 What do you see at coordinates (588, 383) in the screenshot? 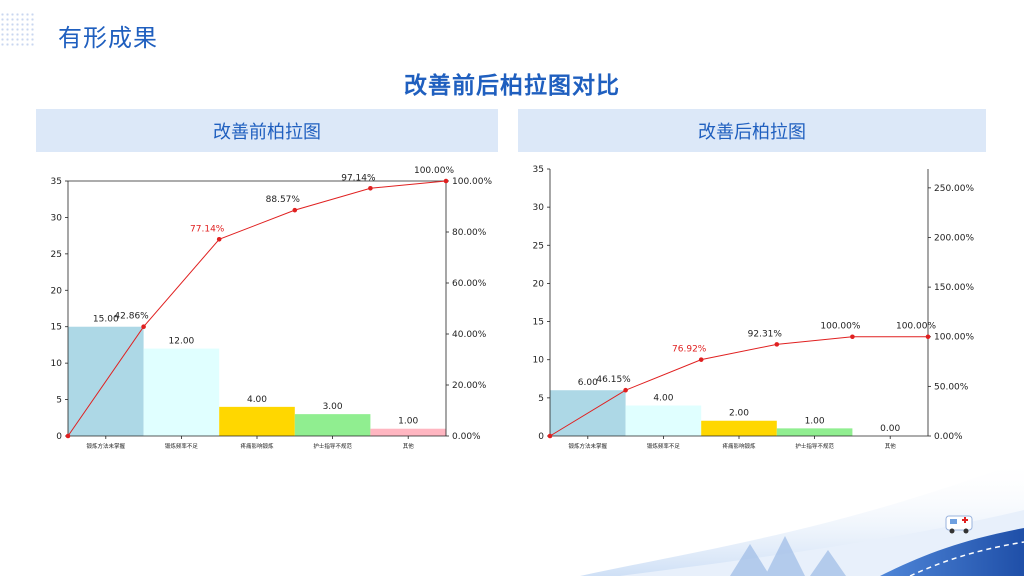
I see `bar-value-label: 6.00` at bounding box center [588, 383].